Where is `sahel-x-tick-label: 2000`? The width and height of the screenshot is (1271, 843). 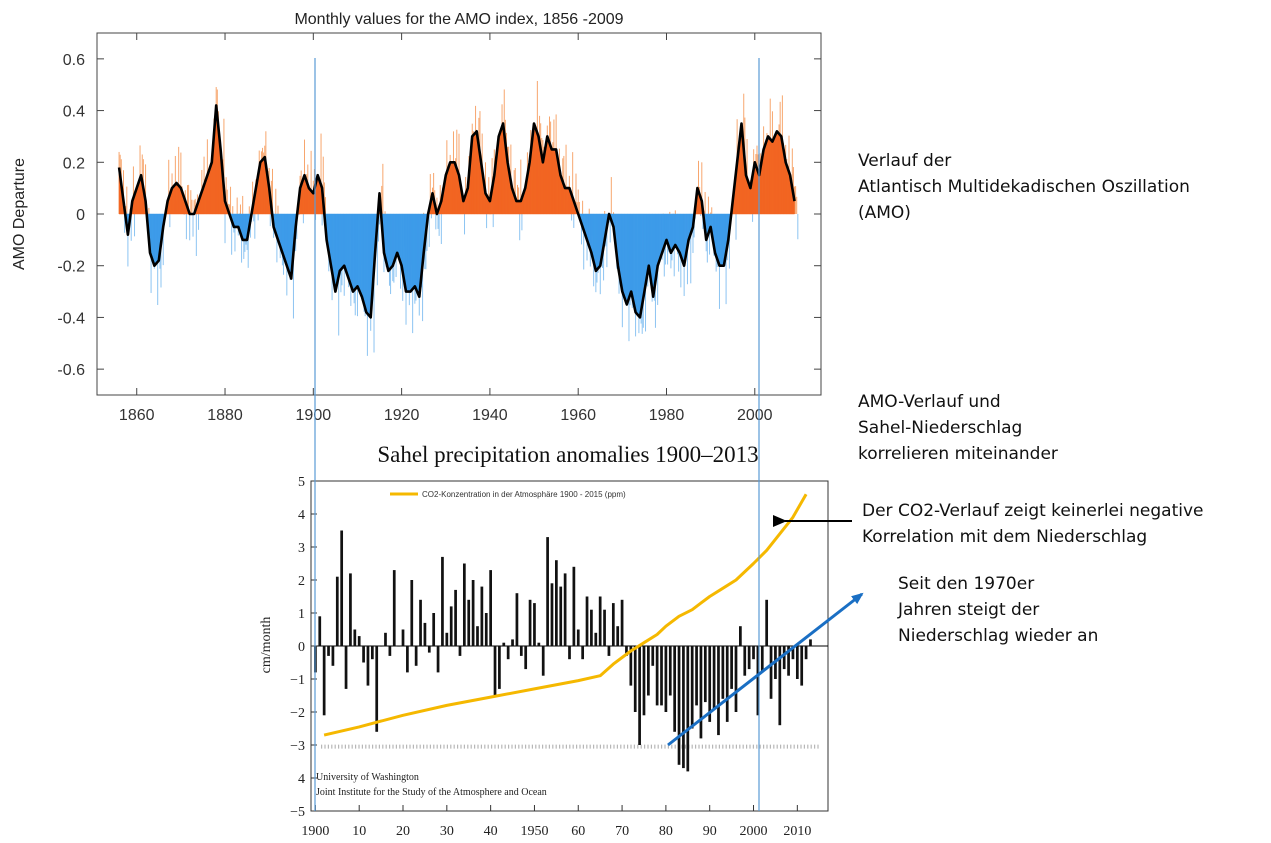 sahel-x-tick-label: 2000 is located at coordinates (754, 831).